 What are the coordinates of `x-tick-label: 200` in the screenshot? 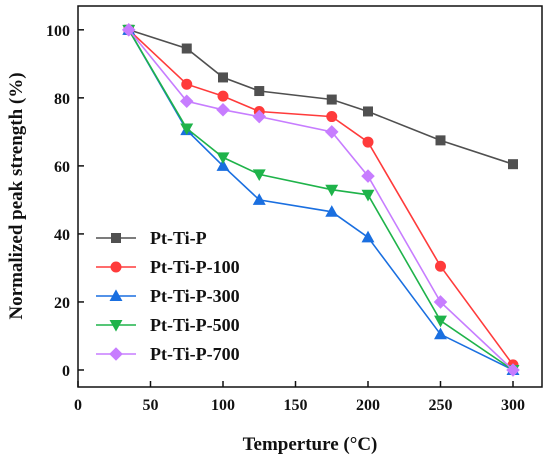 It's located at (368, 405).